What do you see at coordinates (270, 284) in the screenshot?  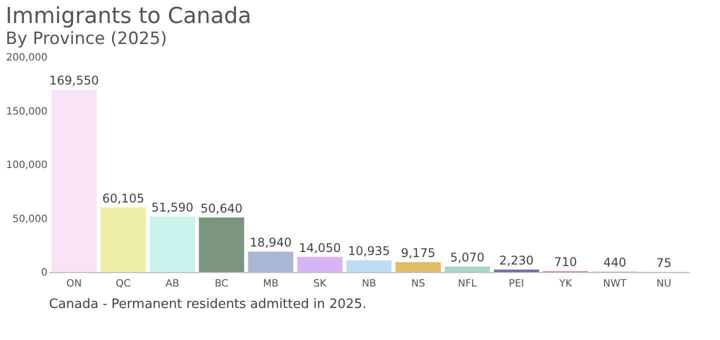 I see `x-tick-label: MB` at bounding box center [270, 284].